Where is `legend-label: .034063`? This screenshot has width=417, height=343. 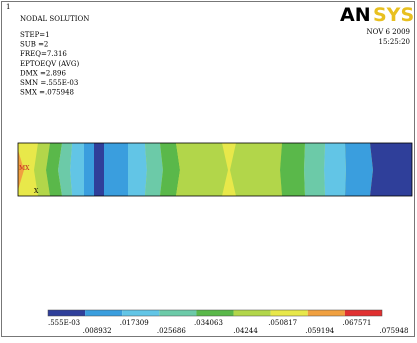
legend-label: .034063 is located at coordinates (208, 323).